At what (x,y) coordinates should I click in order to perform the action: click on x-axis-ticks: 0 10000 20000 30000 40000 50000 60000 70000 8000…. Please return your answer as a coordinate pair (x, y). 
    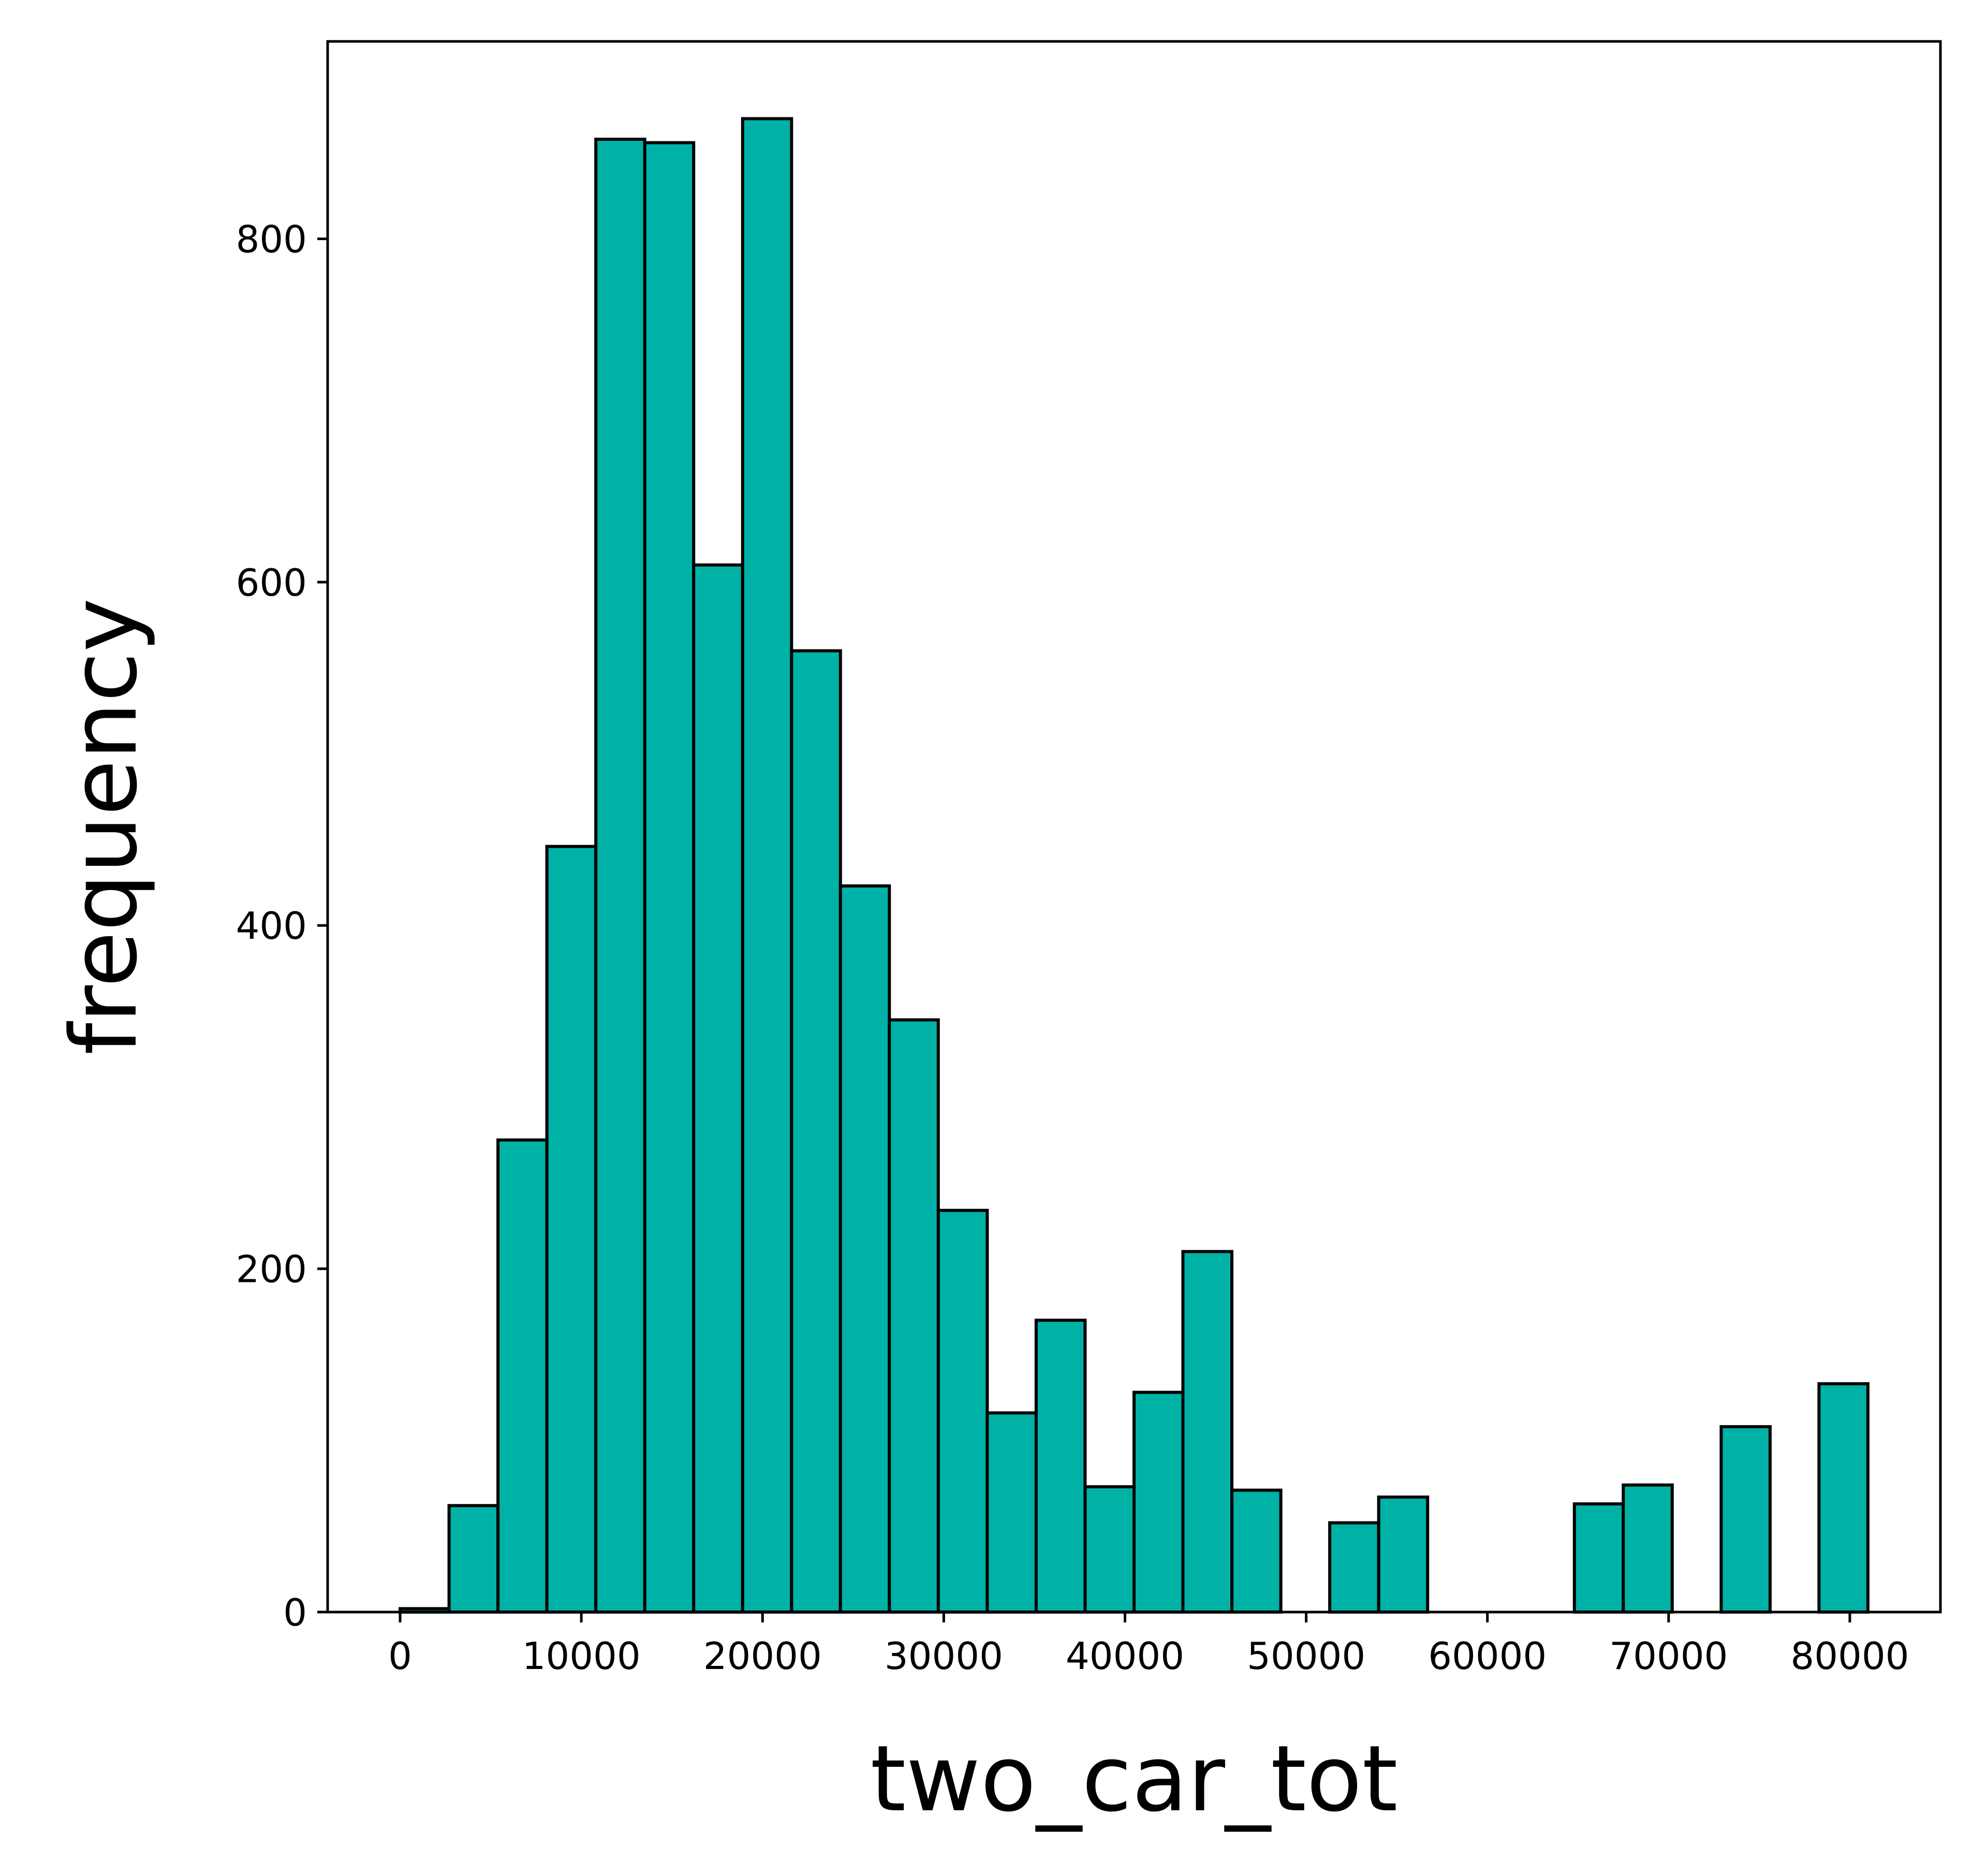
    Looking at the image, I should click on (1148, 1645).